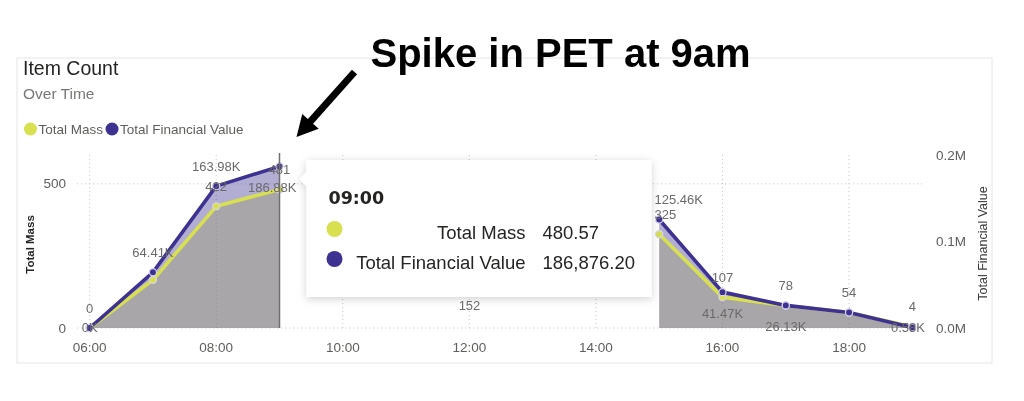  I want to click on y-tick-label: 500, so click(54, 184).